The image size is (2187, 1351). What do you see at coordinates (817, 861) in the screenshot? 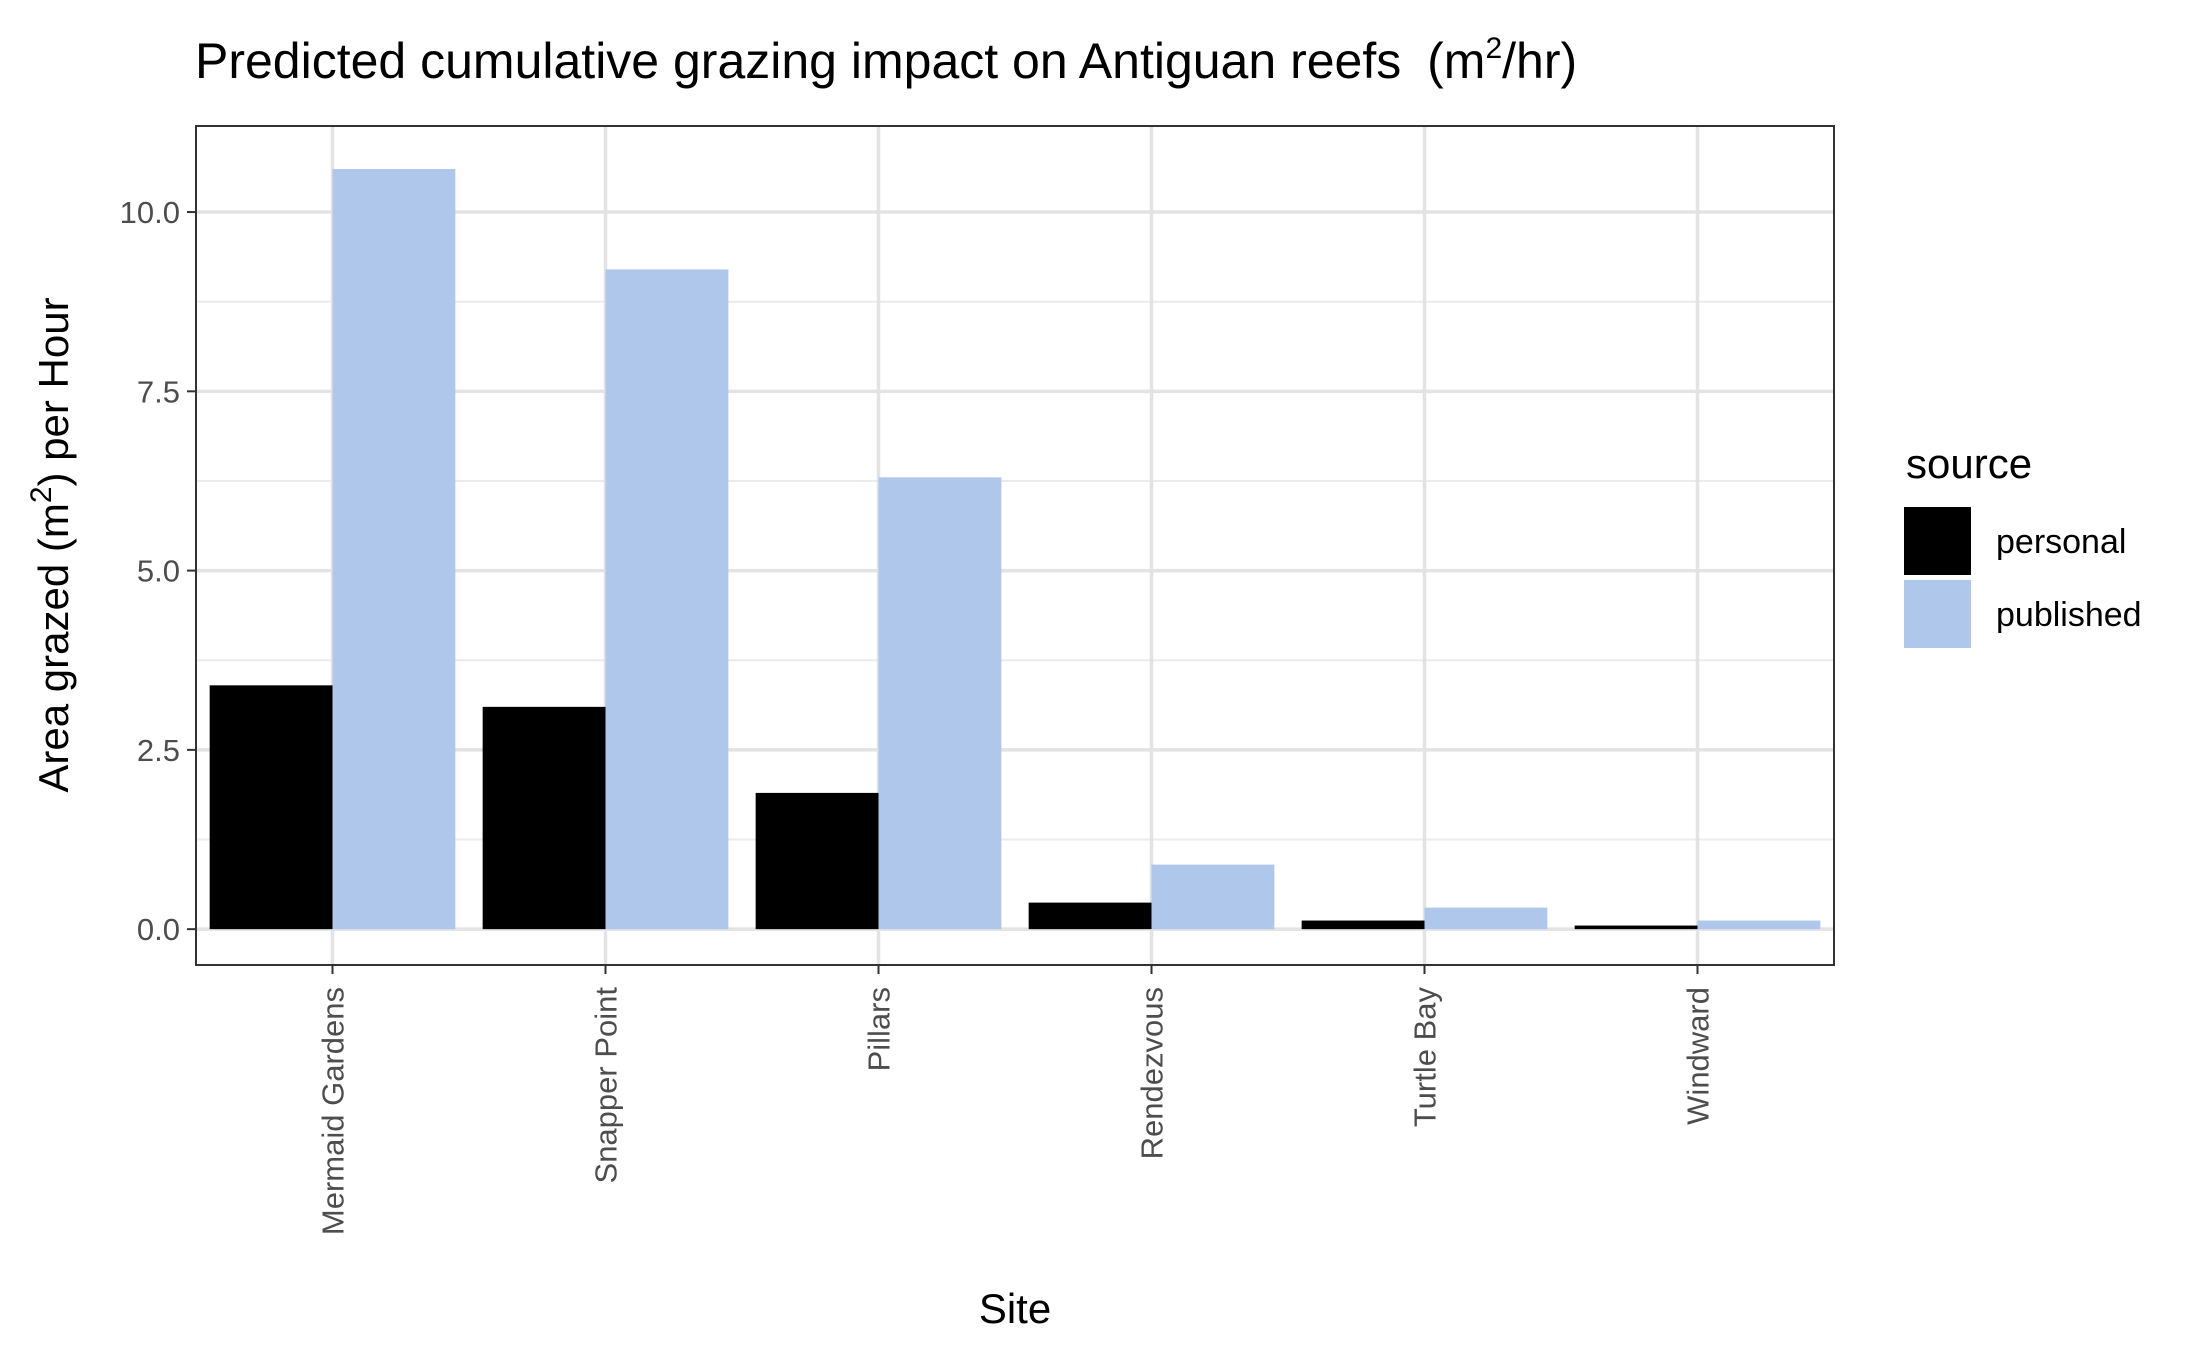
I see `bar-personal-pillars` at bounding box center [817, 861].